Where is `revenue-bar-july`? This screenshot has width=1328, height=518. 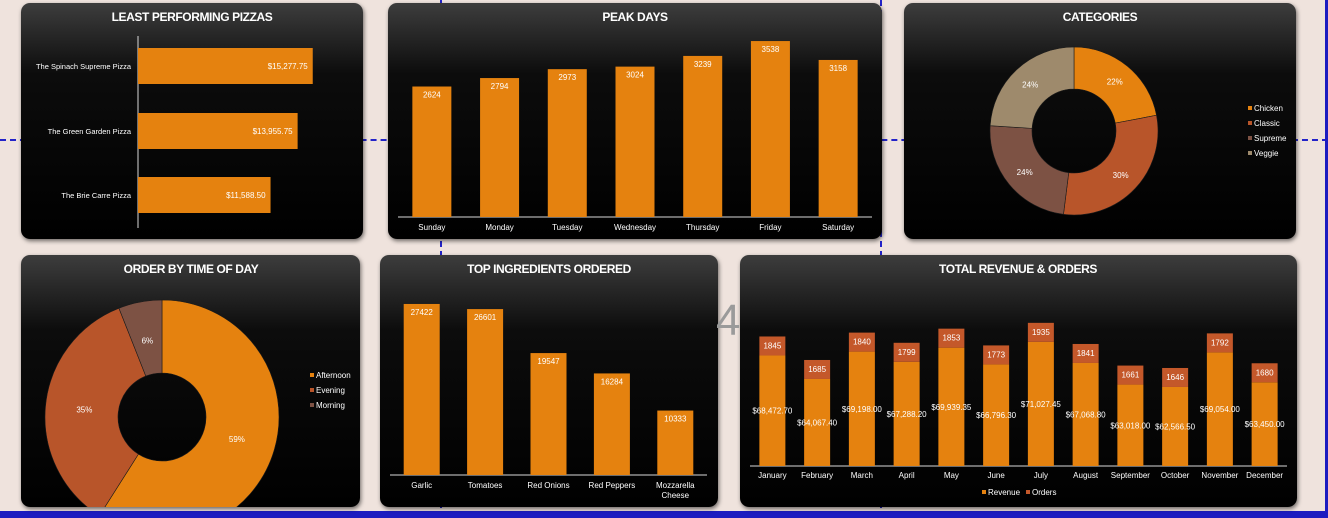
revenue-bar-july is located at coordinates (1040, 403).